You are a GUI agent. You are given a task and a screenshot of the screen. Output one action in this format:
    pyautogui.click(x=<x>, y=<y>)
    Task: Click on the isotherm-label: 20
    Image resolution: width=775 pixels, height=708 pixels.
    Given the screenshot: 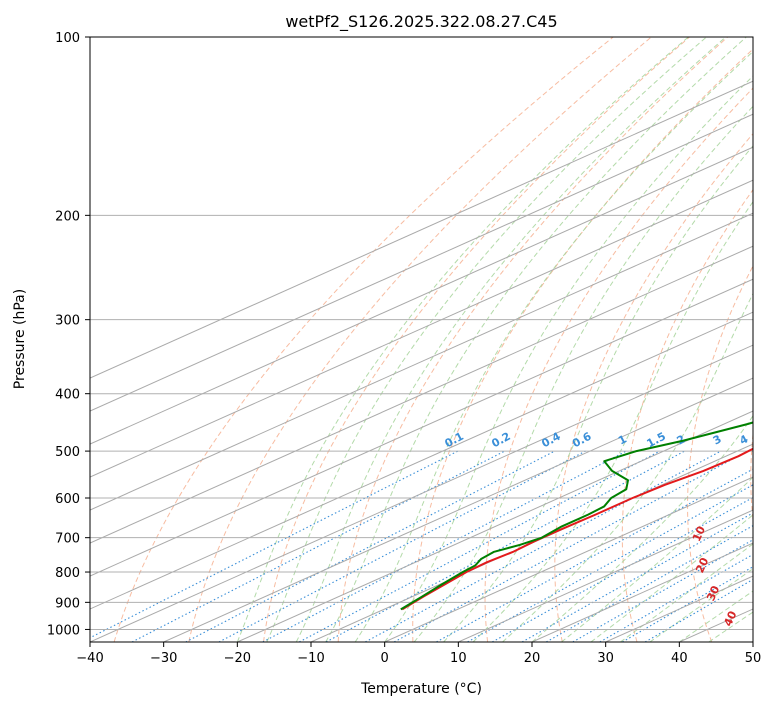 What is the action you would take?
    pyautogui.click(x=702, y=565)
    